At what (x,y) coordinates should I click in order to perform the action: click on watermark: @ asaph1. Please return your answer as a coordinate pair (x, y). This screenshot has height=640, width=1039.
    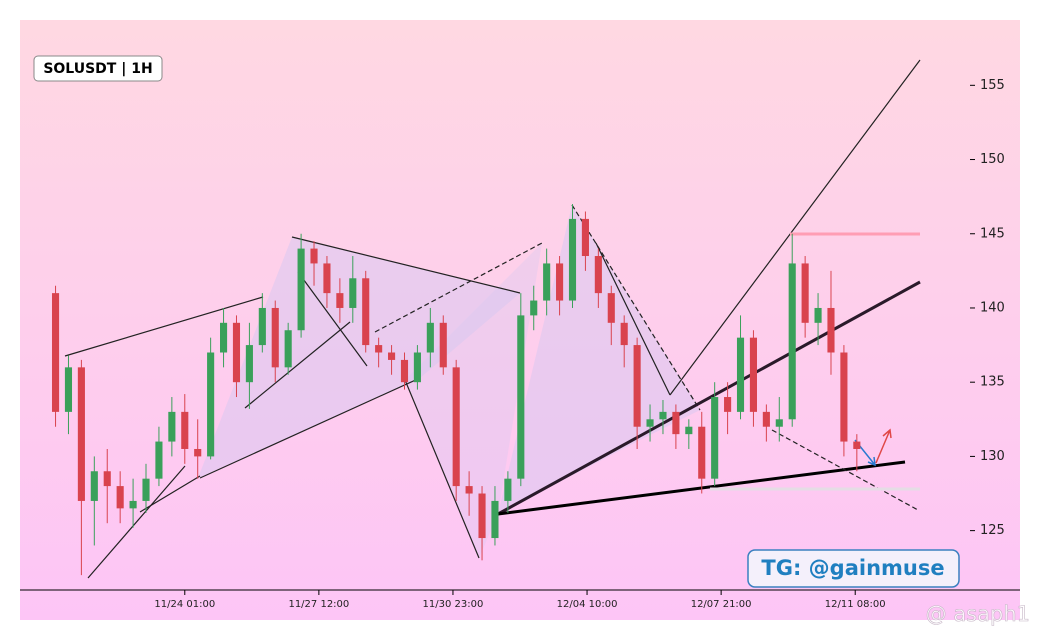
    Looking at the image, I should click on (978, 614).